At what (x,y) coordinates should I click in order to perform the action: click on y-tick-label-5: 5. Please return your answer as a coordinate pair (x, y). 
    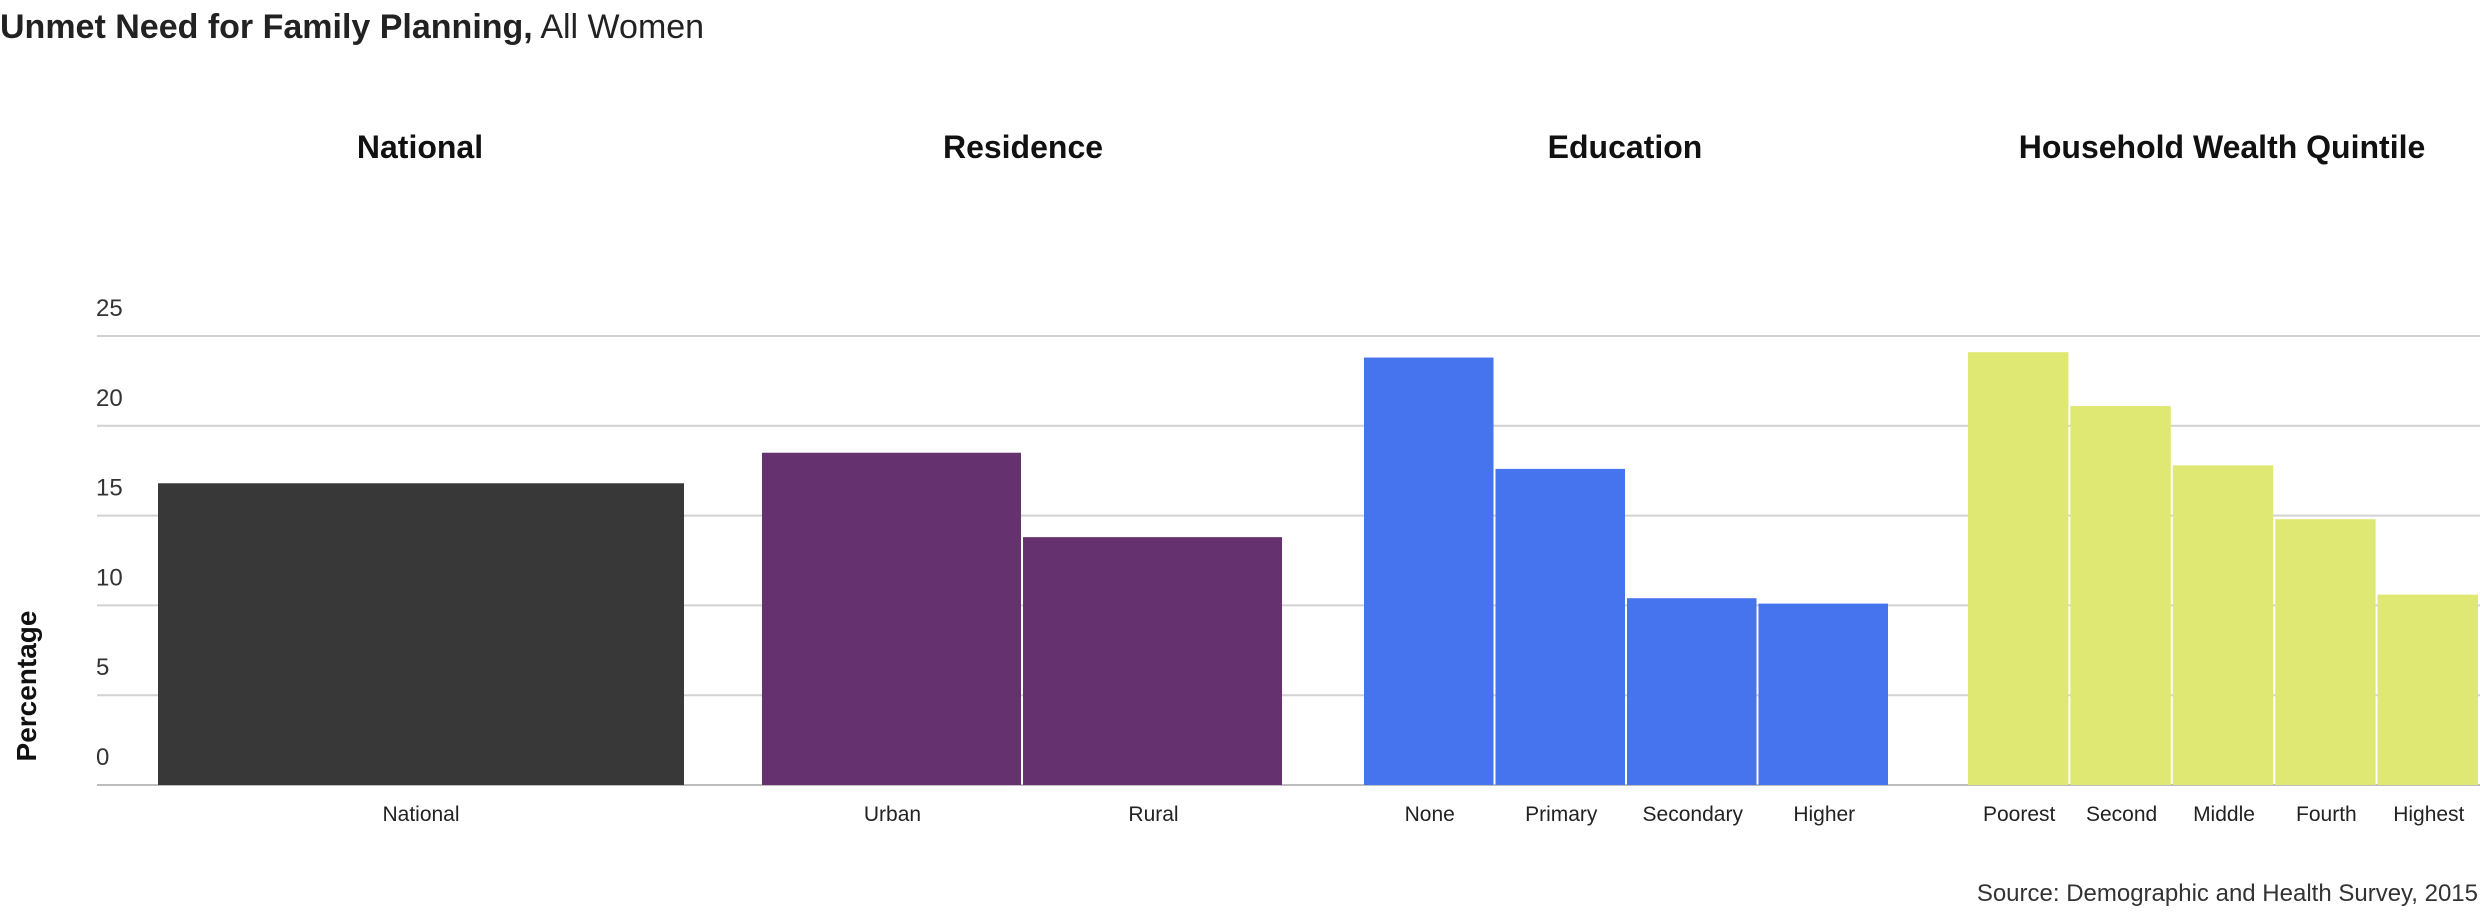
    Looking at the image, I should click on (102, 667).